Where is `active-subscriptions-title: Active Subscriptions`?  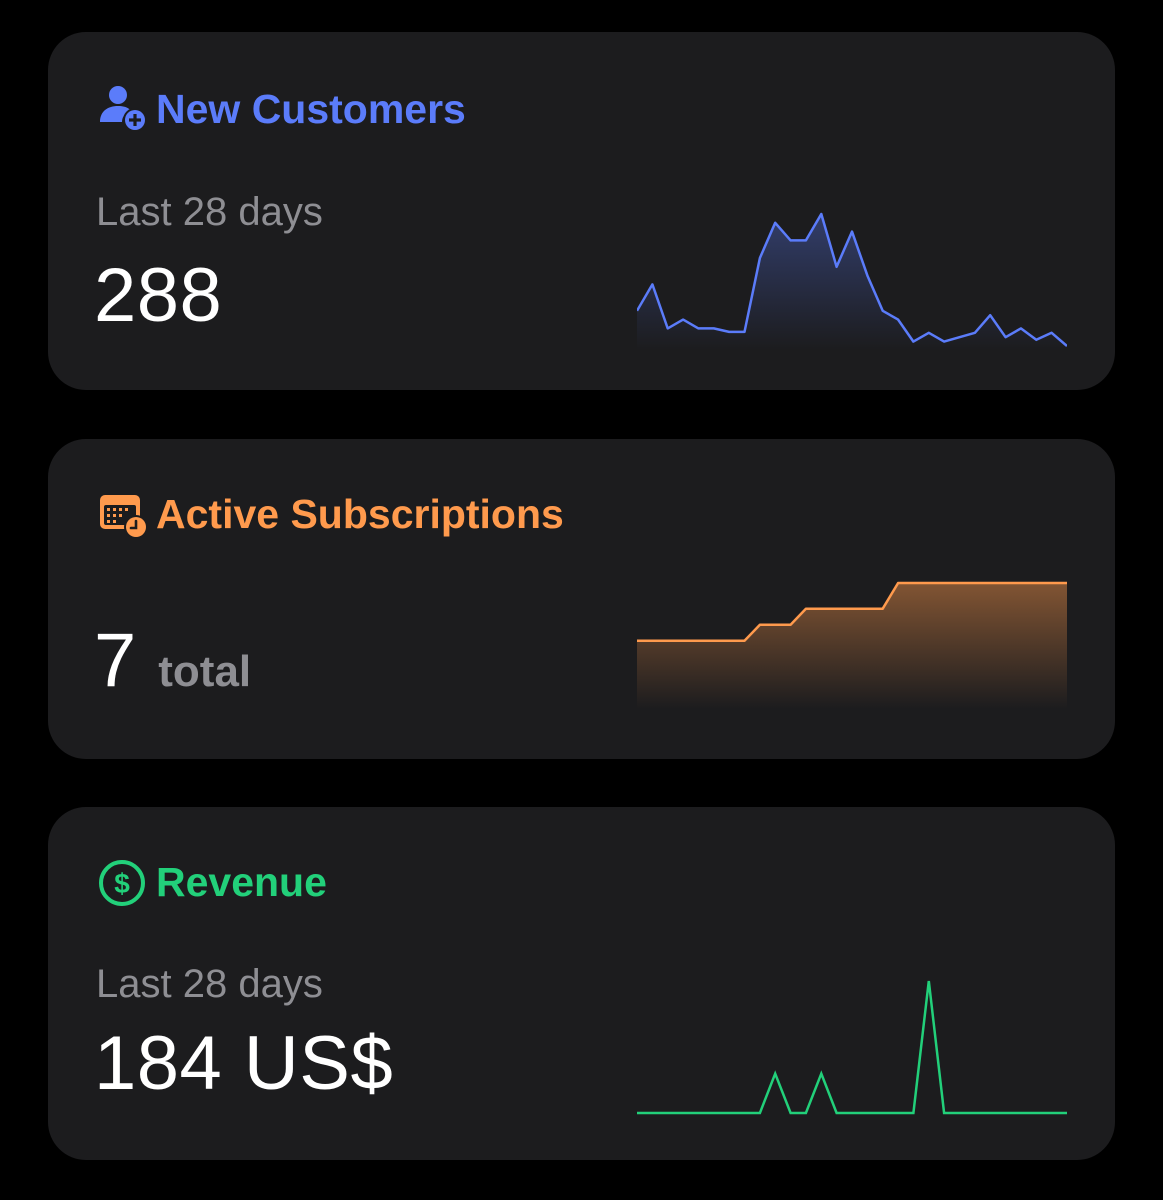
active-subscriptions-title: Active Subscriptions is located at coordinates (360, 513).